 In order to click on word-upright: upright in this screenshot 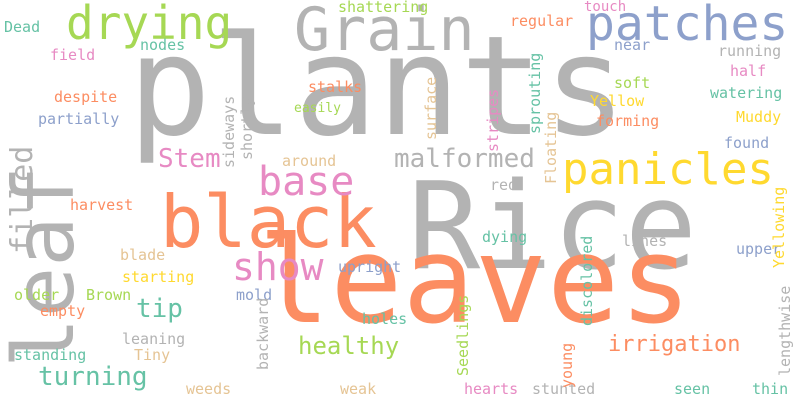, I will do `click(370, 267)`.